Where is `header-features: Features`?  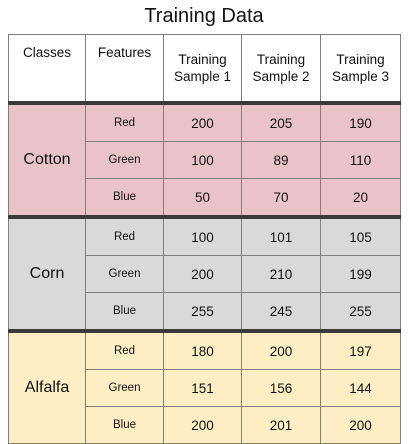 header-features: Features is located at coordinates (124, 69).